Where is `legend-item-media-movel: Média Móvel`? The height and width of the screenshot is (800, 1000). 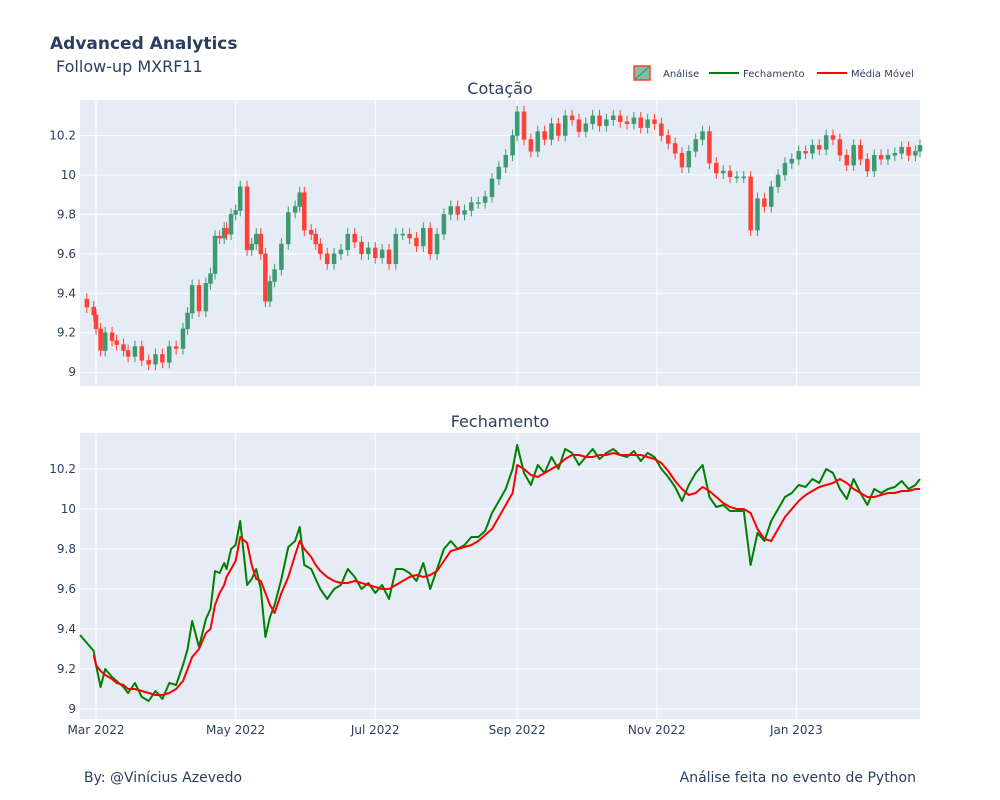
legend-item-media-movel: Média Móvel is located at coordinates (865, 74).